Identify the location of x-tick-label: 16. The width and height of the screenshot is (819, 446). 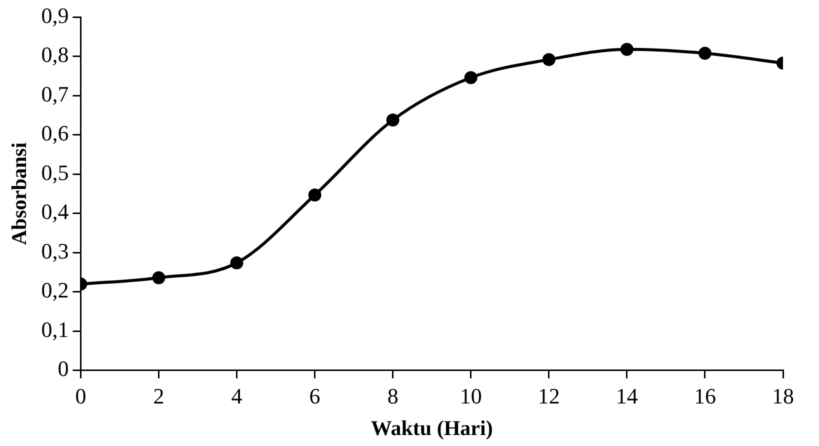
(705, 395).